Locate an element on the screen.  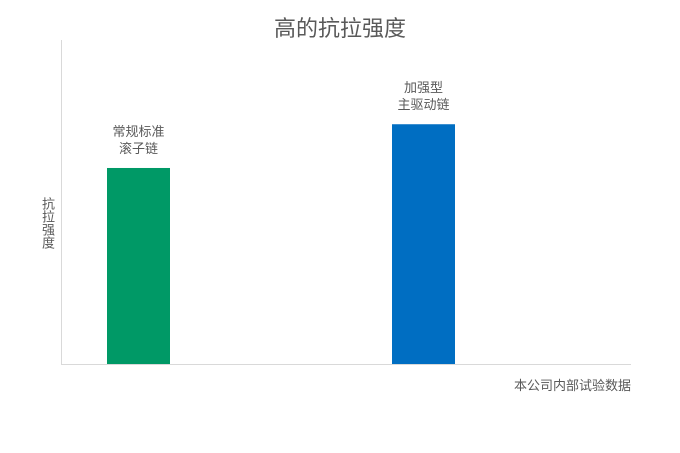
x-axis-label: 本公司内部试验数据 is located at coordinates (572, 386).